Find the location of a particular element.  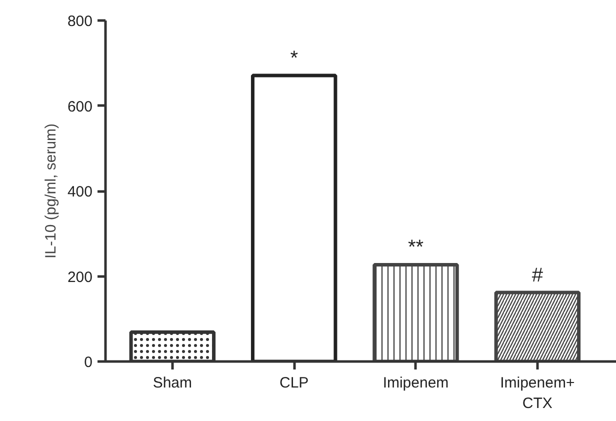

y-tick-label: 0 is located at coordinates (88, 362).